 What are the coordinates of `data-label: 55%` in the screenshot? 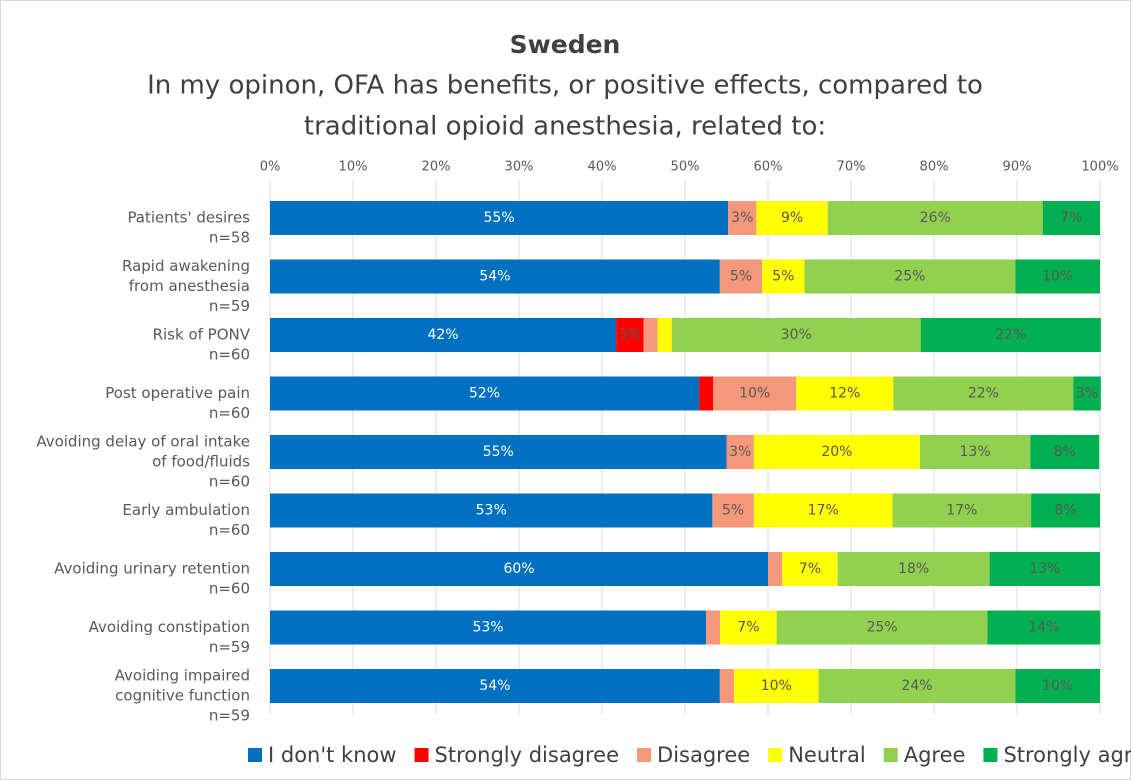 It's located at (499, 218).